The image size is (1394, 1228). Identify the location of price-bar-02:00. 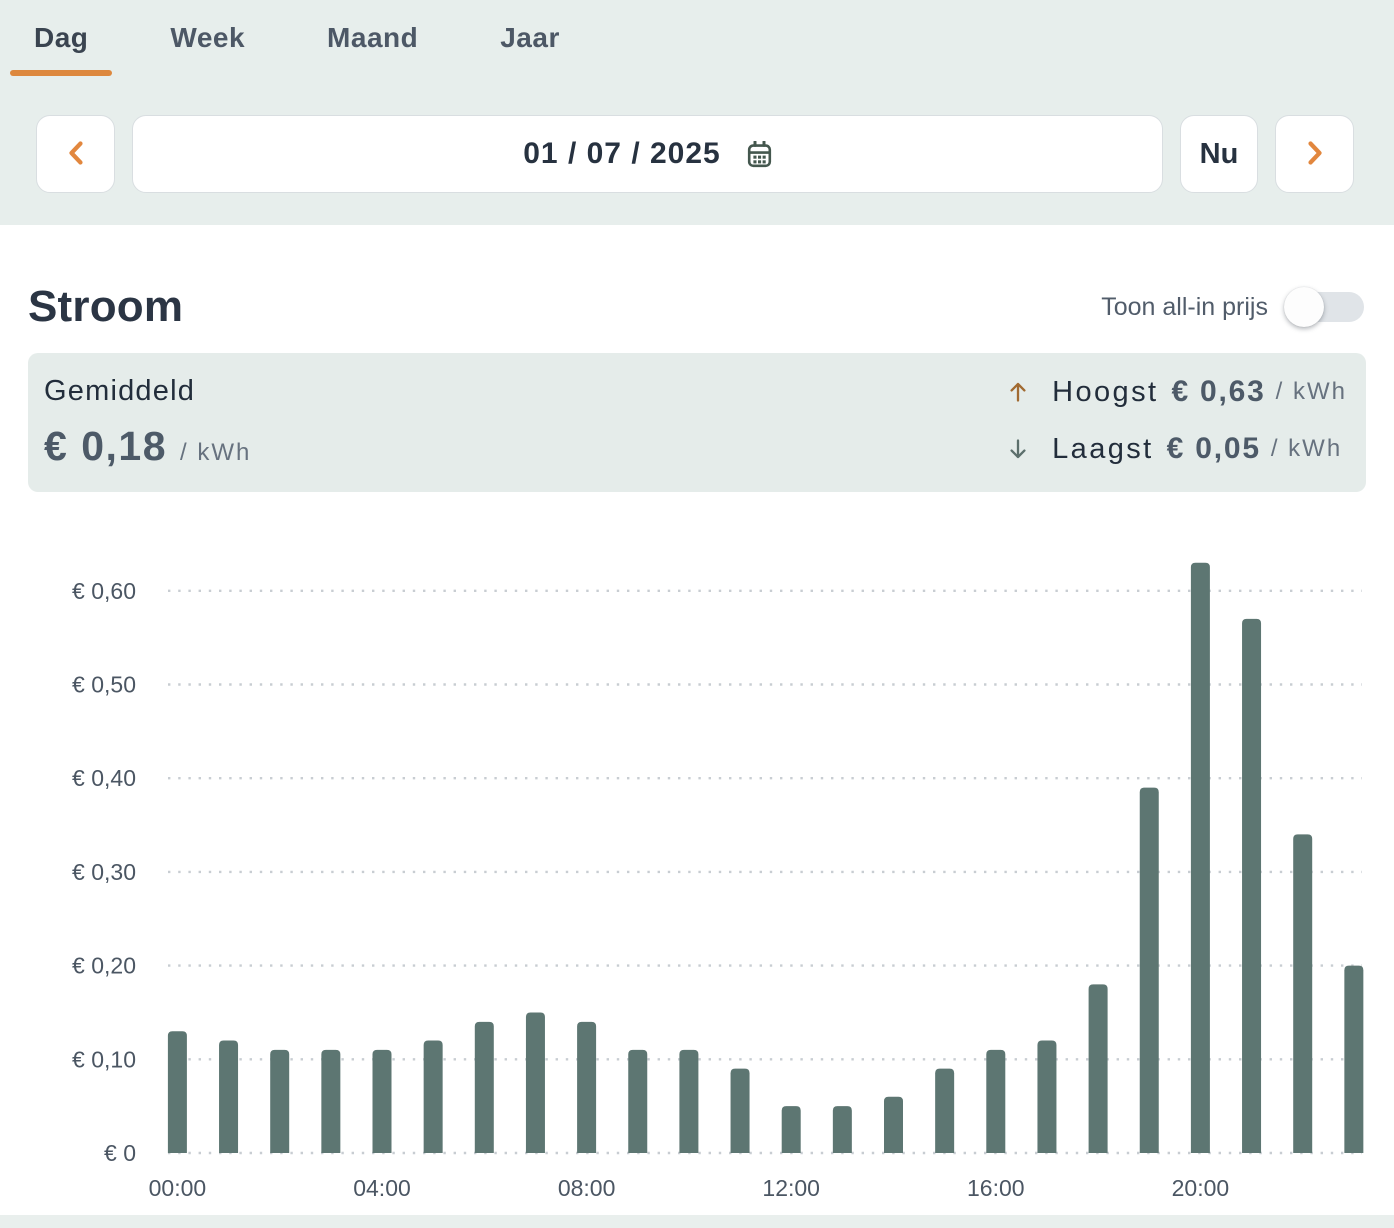
(280, 1101).